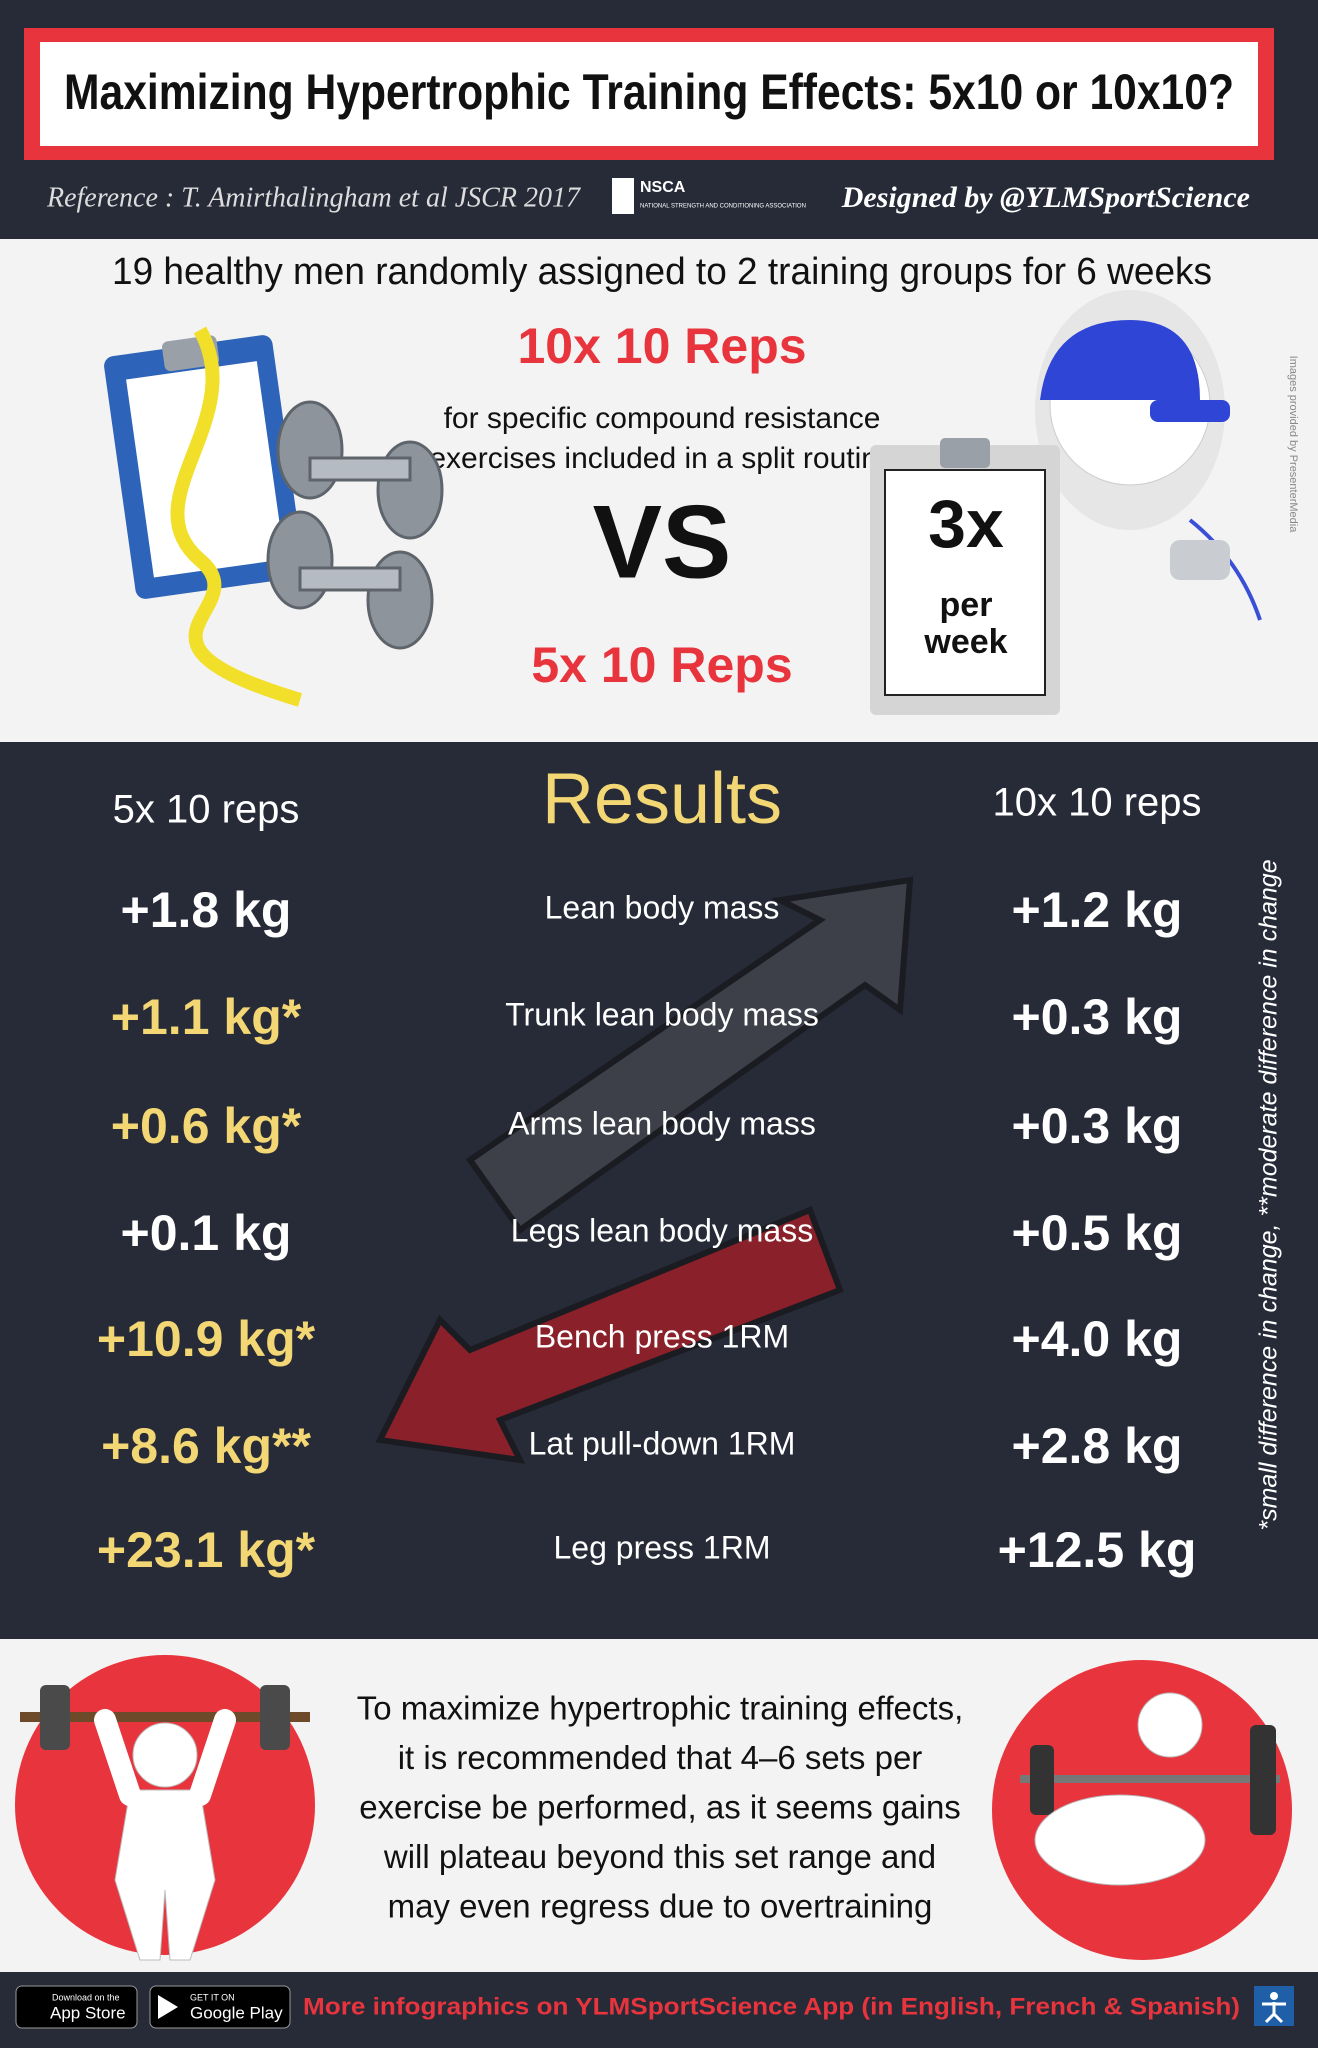 The width and height of the screenshot is (1318, 2048). What do you see at coordinates (206, 810) in the screenshot?
I see `left-header: 5x 10 reps` at bounding box center [206, 810].